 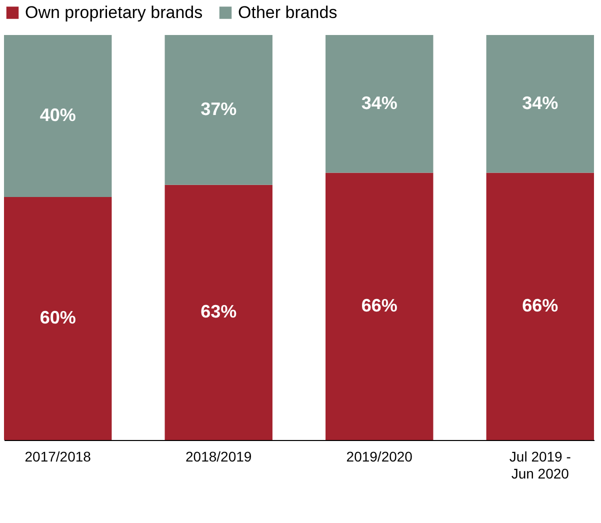 I want to click on legend-label: Other brands, so click(x=288, y=12).